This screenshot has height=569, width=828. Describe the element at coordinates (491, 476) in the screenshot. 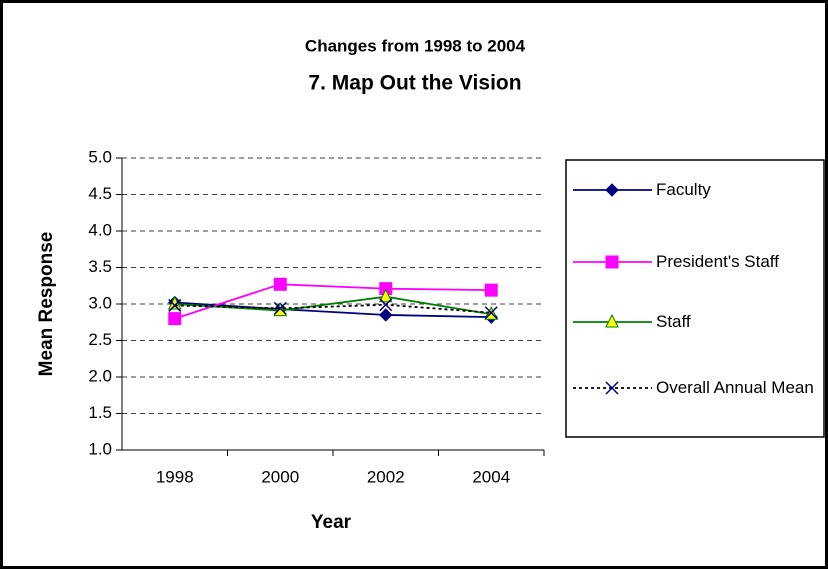

I see `x-tick-label: 2004` at that location.